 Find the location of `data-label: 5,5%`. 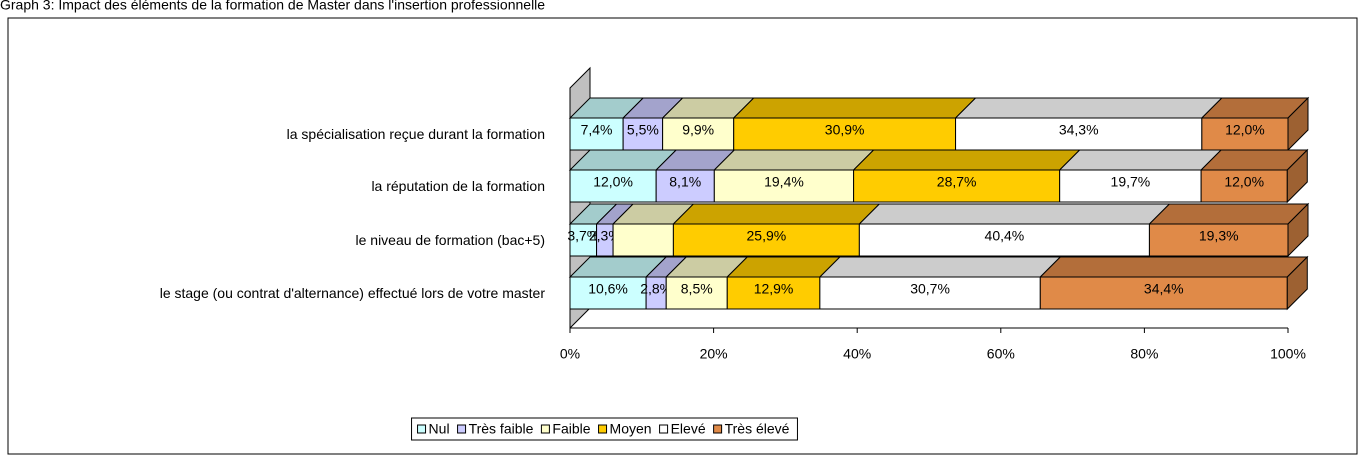

data-label: 5,5% is located at coordinates (643, 130).